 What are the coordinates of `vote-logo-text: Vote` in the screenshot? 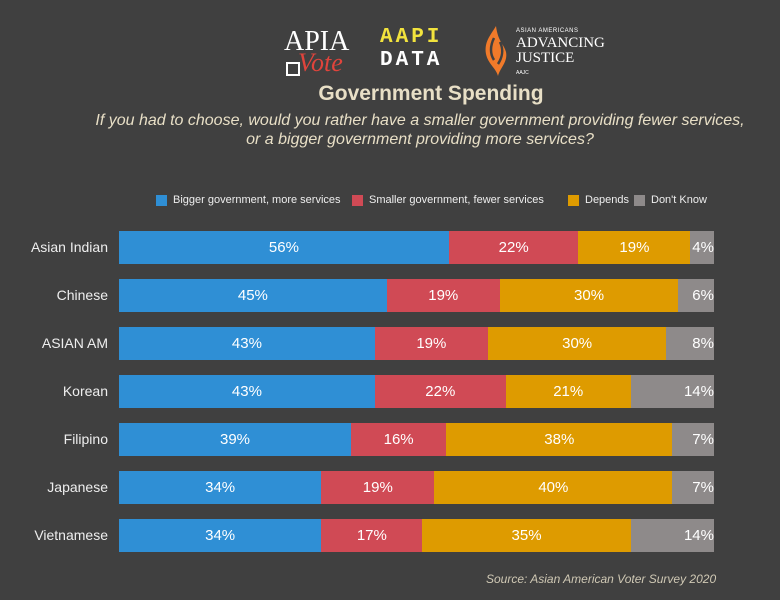 It's located at (320, 62).